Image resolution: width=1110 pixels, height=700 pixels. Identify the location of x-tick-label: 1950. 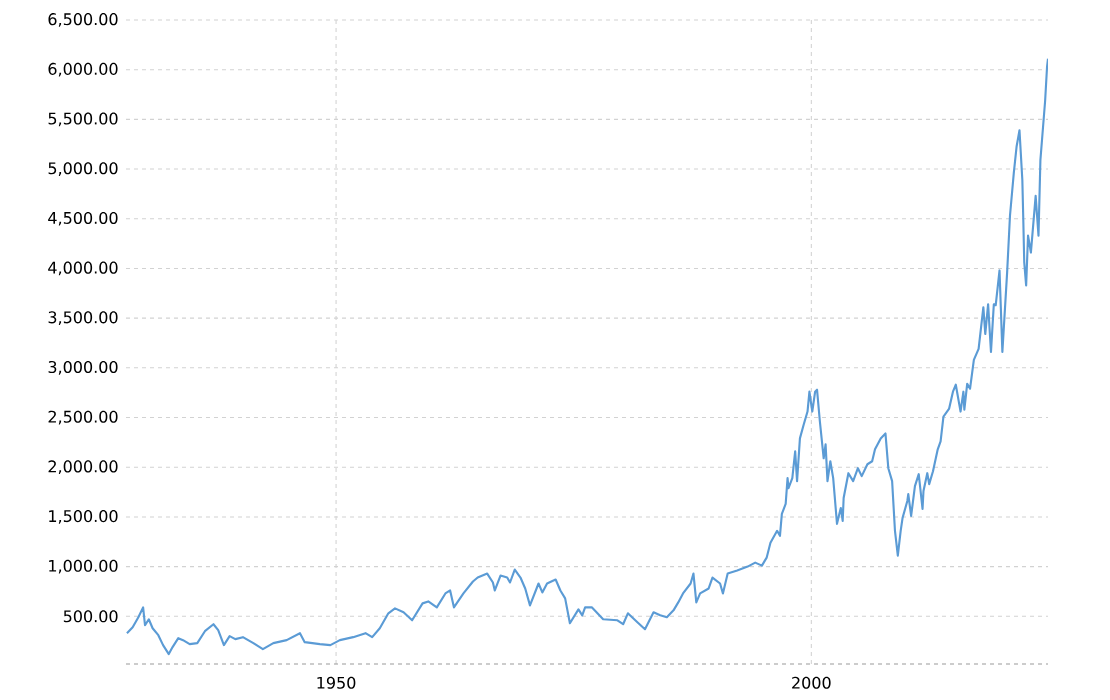
(336, 682).